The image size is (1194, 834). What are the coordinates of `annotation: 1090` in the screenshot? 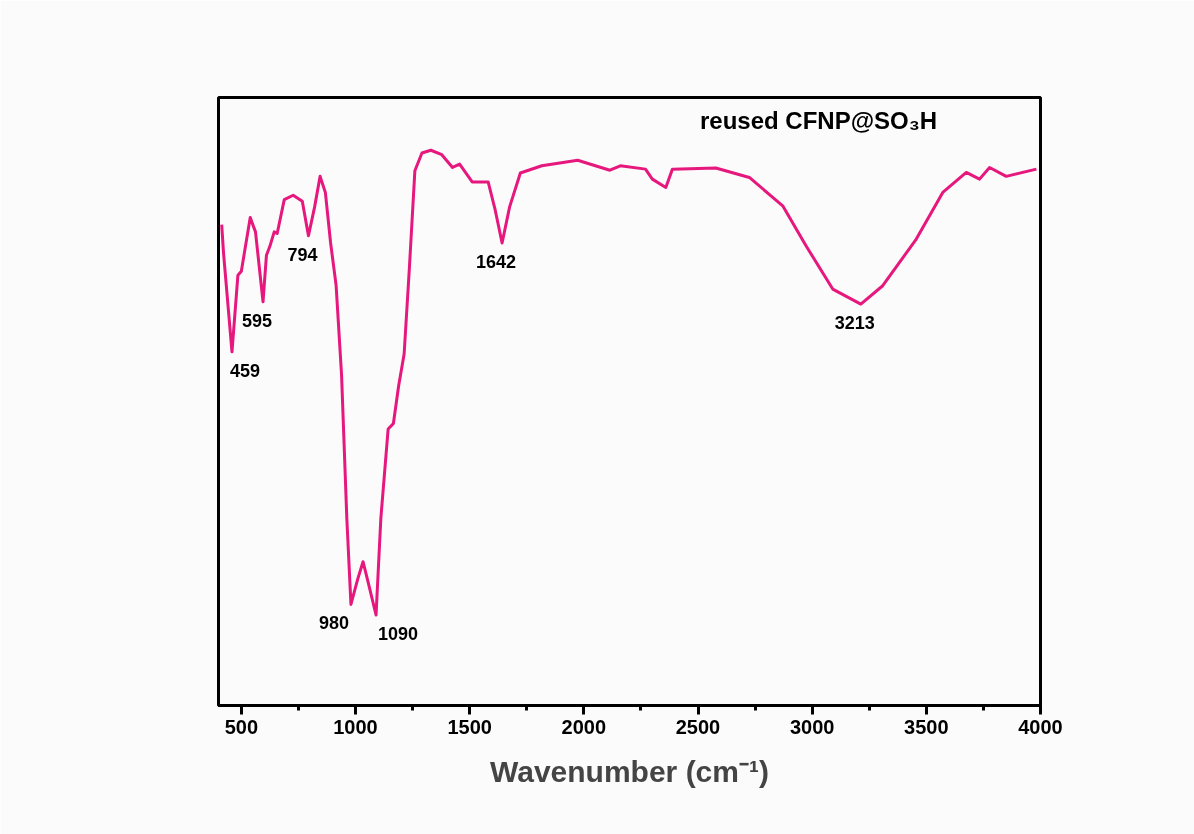 It's located at (398, 633).